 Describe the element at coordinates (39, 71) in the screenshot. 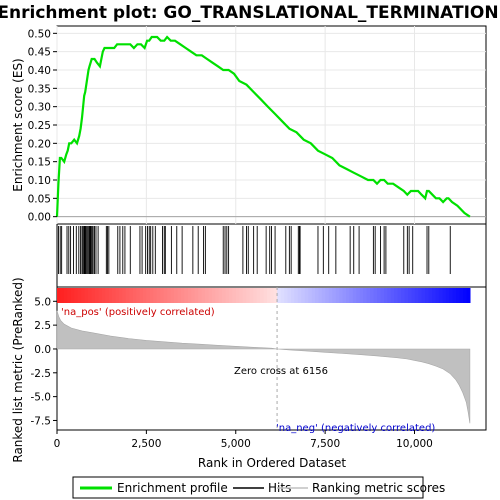

I see `es-tick-label: 0.40` at that location.